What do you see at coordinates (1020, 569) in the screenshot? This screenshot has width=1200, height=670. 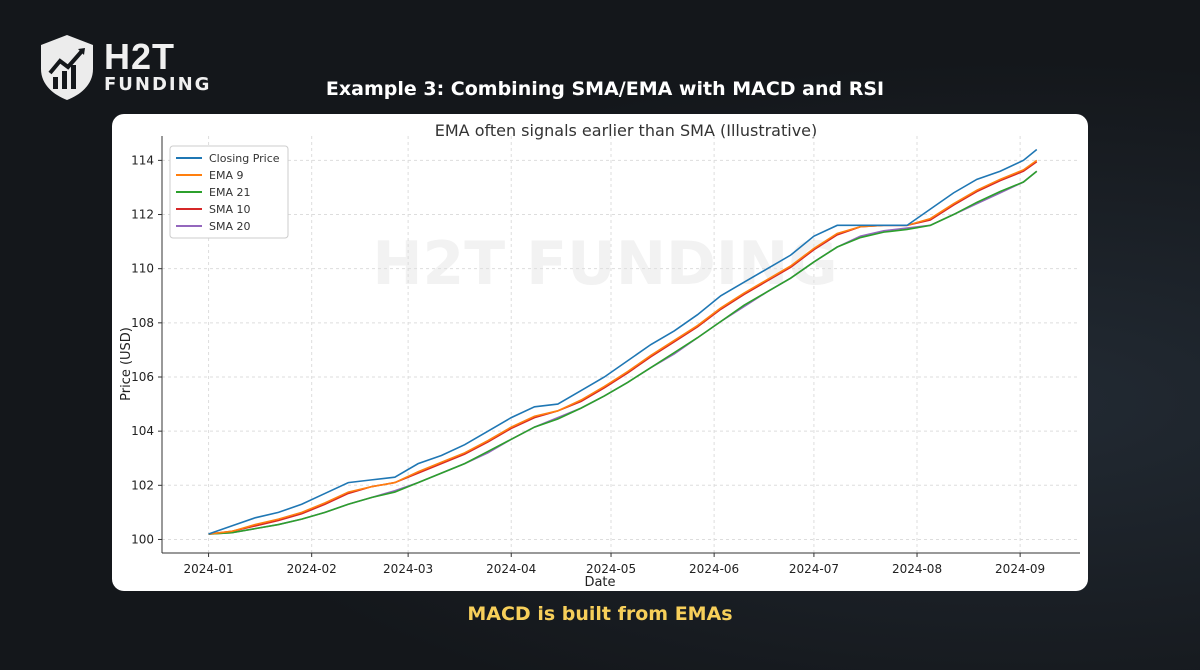 I see `x-tick-label: 2024-09` at bounding box center [1020, 569].